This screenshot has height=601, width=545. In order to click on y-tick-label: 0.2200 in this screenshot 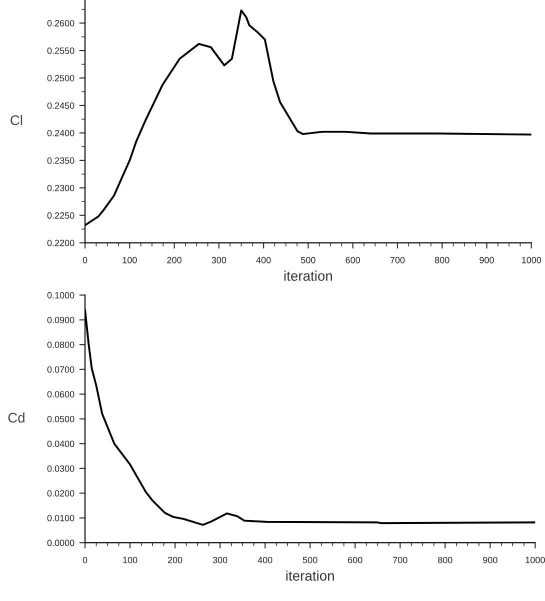, I will do `click(60, 243)`.